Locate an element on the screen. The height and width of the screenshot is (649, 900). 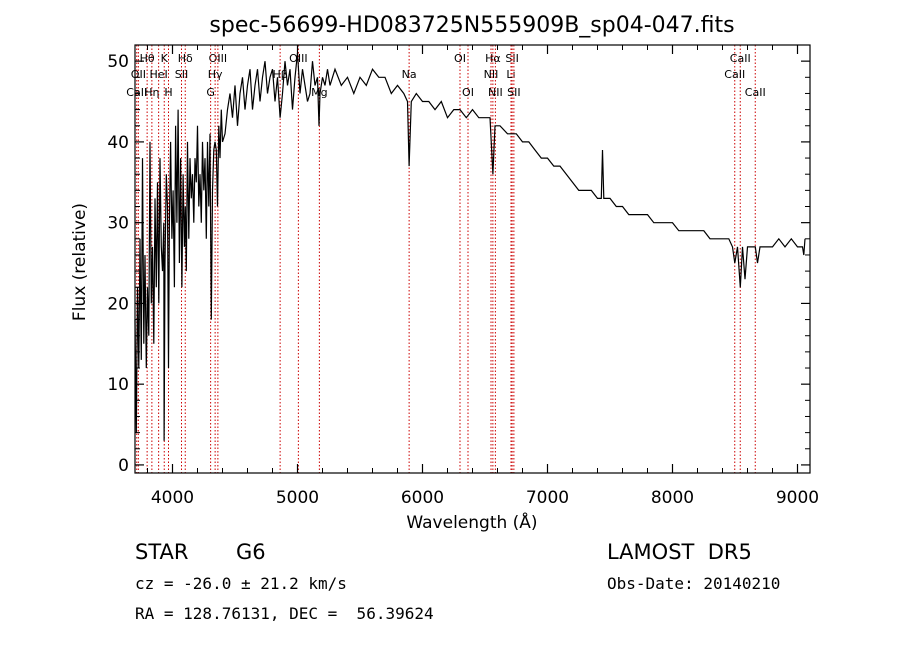
survey-label: LAMOST DR5 is located at coordinates (679, 552).